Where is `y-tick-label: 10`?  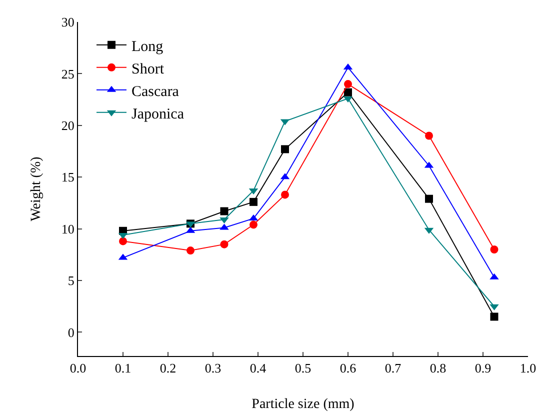 y-tick-label: 10 is located at coordinates (67, 228).